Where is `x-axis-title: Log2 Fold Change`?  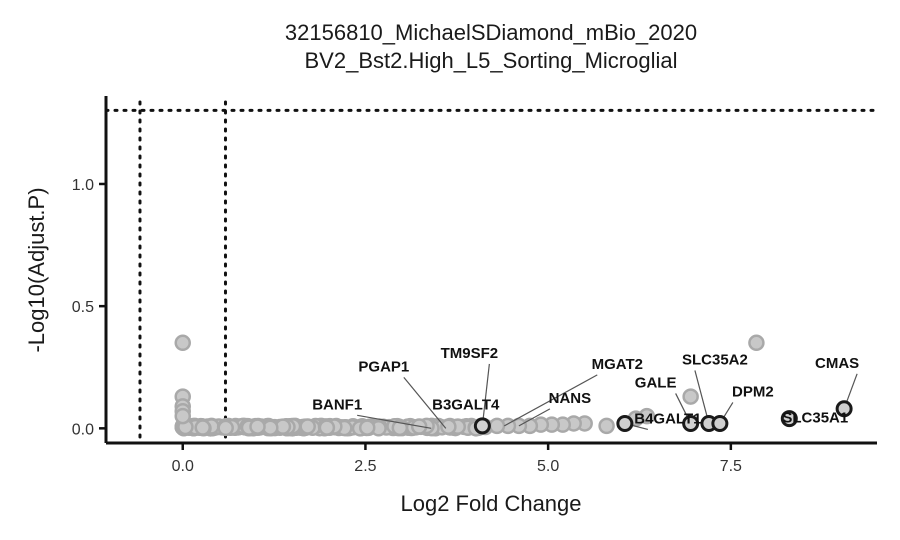
x-axis-title: Log2 Fold Change is located at coordinates (490, 503).